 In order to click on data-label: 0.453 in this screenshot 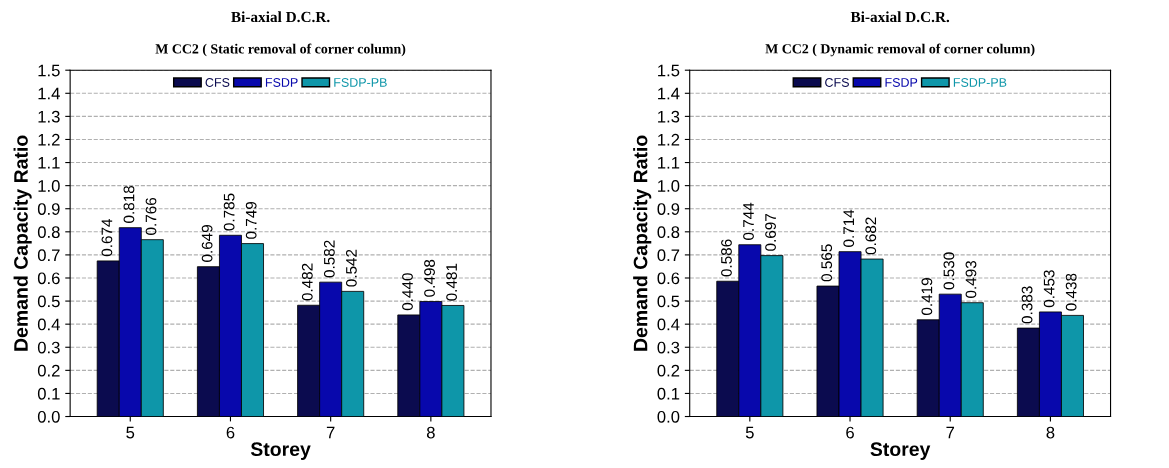, I will do `click(1049, 289)`.